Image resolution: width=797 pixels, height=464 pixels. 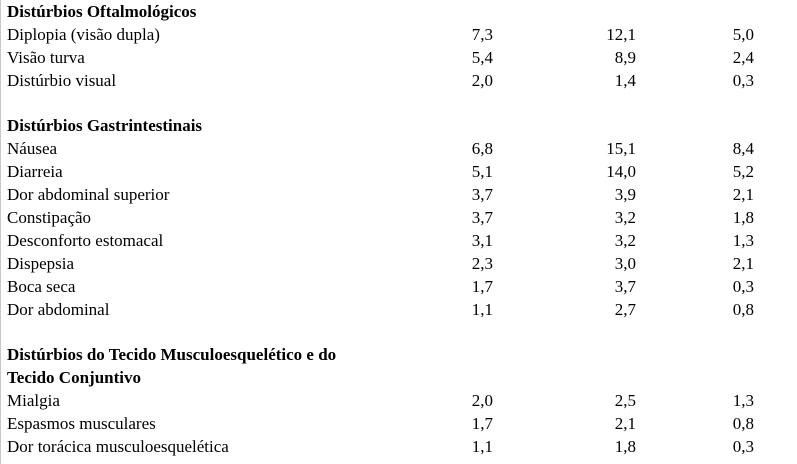 What do you see at coordinates (743, 34) in the screenshot?
I see `value-col-3: 5,0` at bounding box center [743, 34].